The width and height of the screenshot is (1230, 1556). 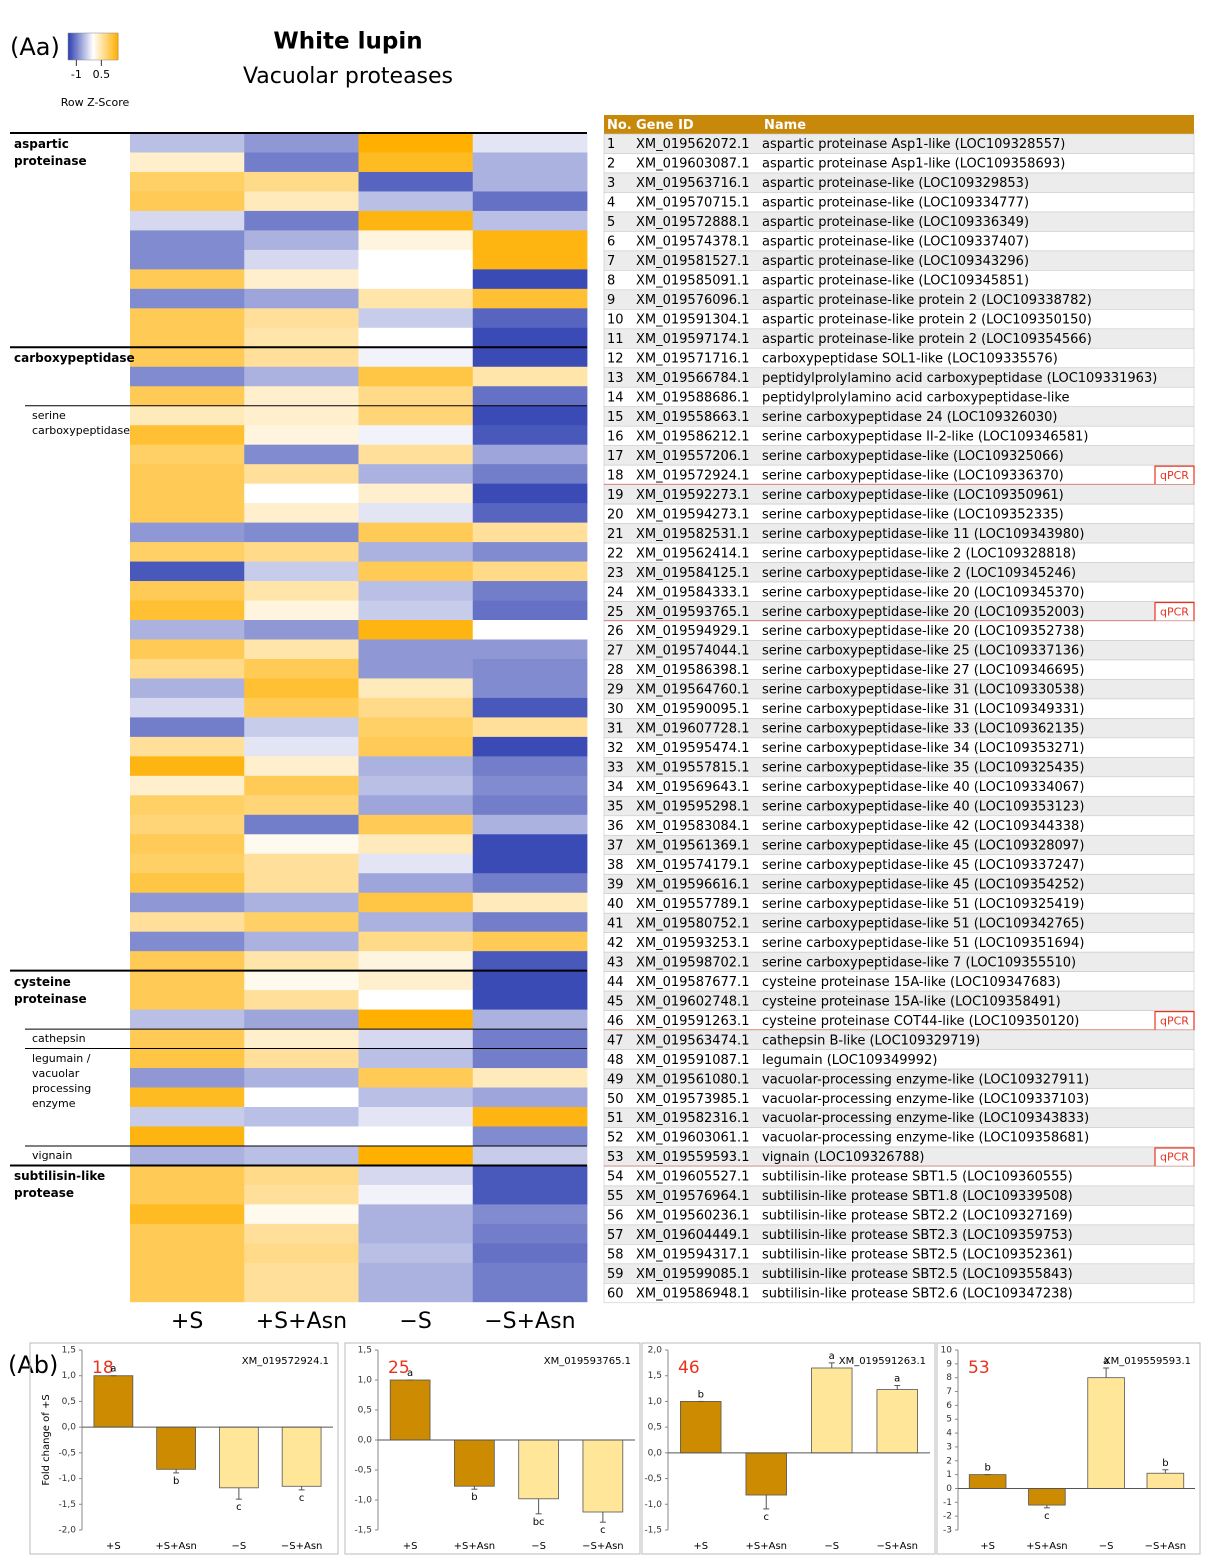 What do you see at coordinates (655, 1376) in the screenshot?
I see `y-tick-label: 1,5` at bounding box center [655, 1376].